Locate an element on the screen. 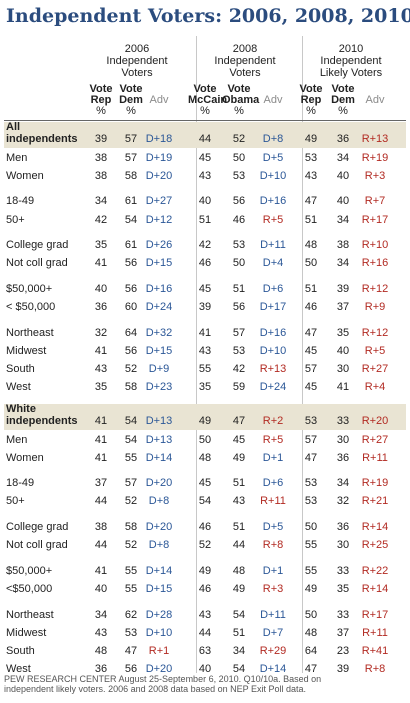 The width and height of the screenshot is (410, 703). row-label: 50+ is located at coordinates (15, 220).